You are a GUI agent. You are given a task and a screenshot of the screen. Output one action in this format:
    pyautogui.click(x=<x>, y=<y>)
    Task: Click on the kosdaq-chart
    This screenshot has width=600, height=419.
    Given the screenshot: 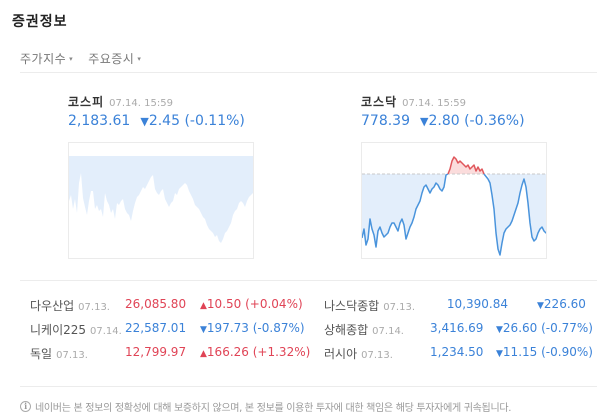 What is the action you would take?
    pyautogui.click(x=454, y=200)
    